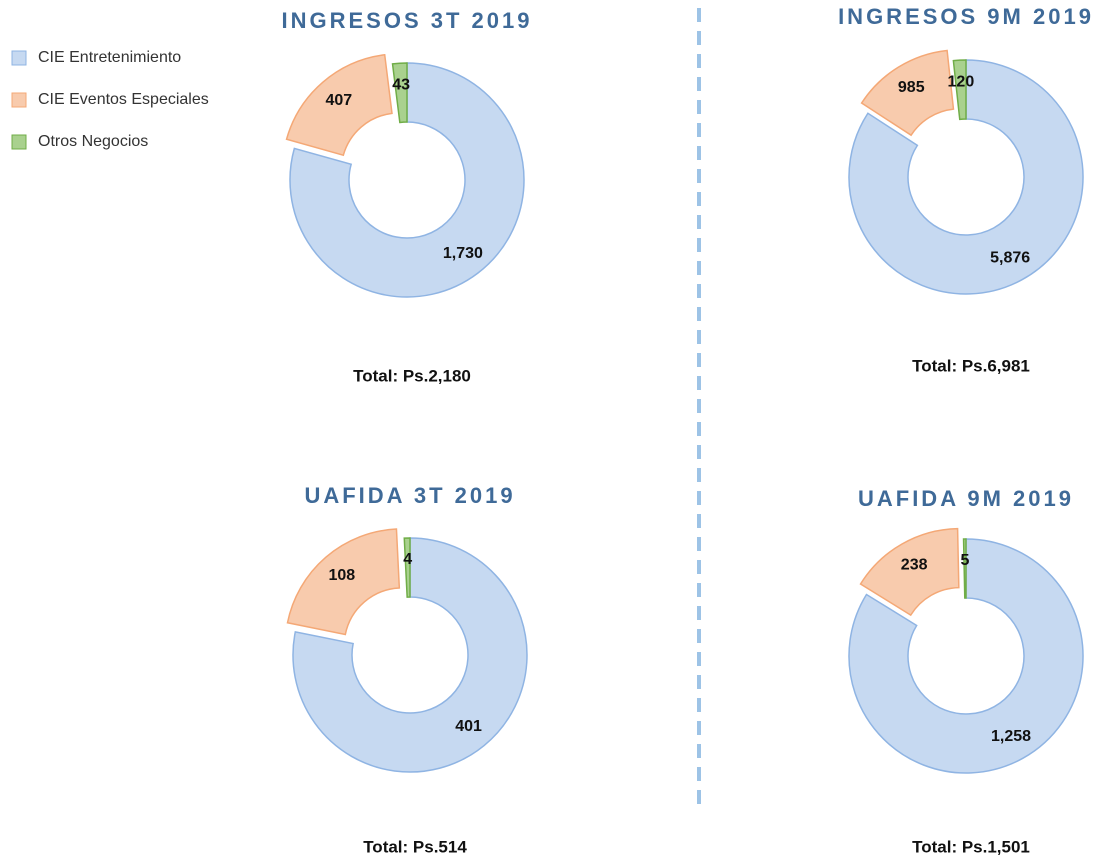 Image resolution: width=1106 pixels, height=860 pixels. Describe the element at coordinates (965, 560) in the screenshot. I see `value-label: 5` at that location.